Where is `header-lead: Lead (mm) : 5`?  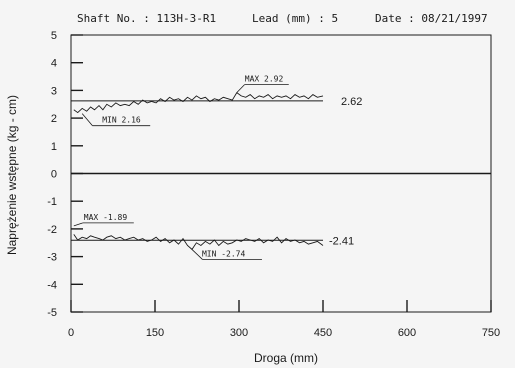 header-lead: Lead (mm) : 5 is located at coordinates (295, 18).